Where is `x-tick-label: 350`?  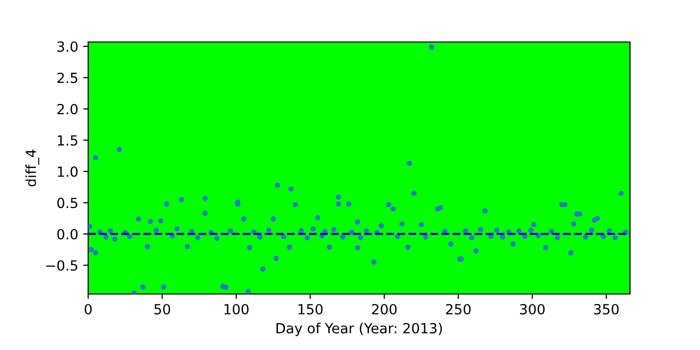
x-tick-label: 350 is located at coordinates (606, 309).